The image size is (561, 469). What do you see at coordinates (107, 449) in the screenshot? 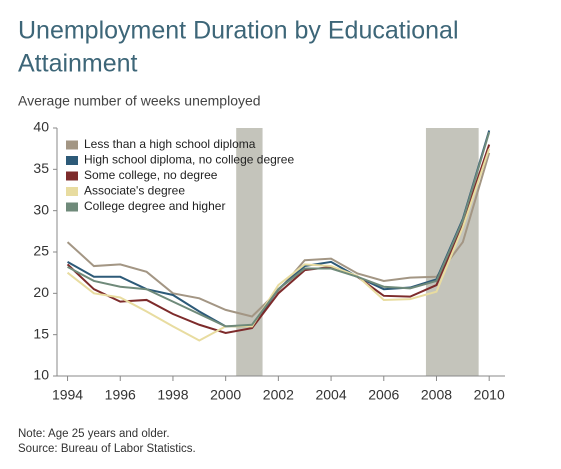
I see `note: Source: Bureau of Labor Statistics.` at bounding box center [107, 449].